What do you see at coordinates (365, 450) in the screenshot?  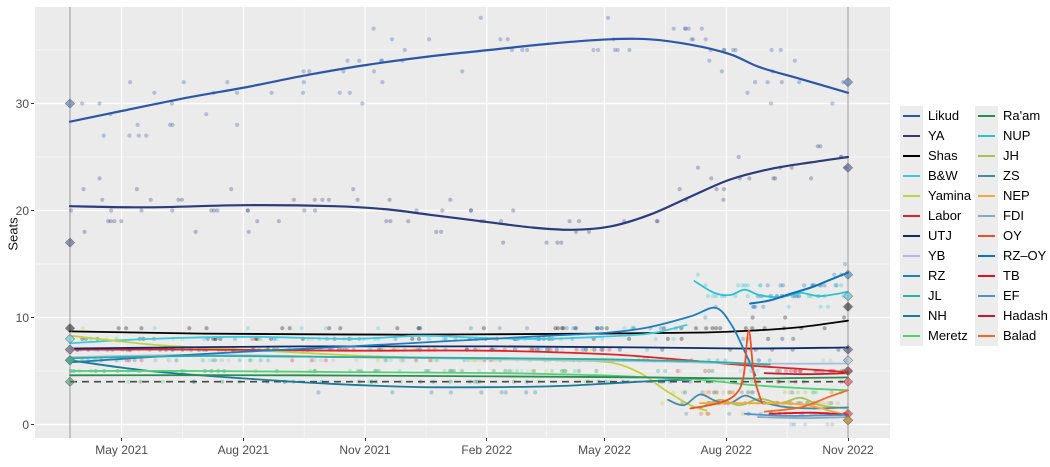 I see `x-tick-label: Nov 2021` at bounding box center [365, 450].